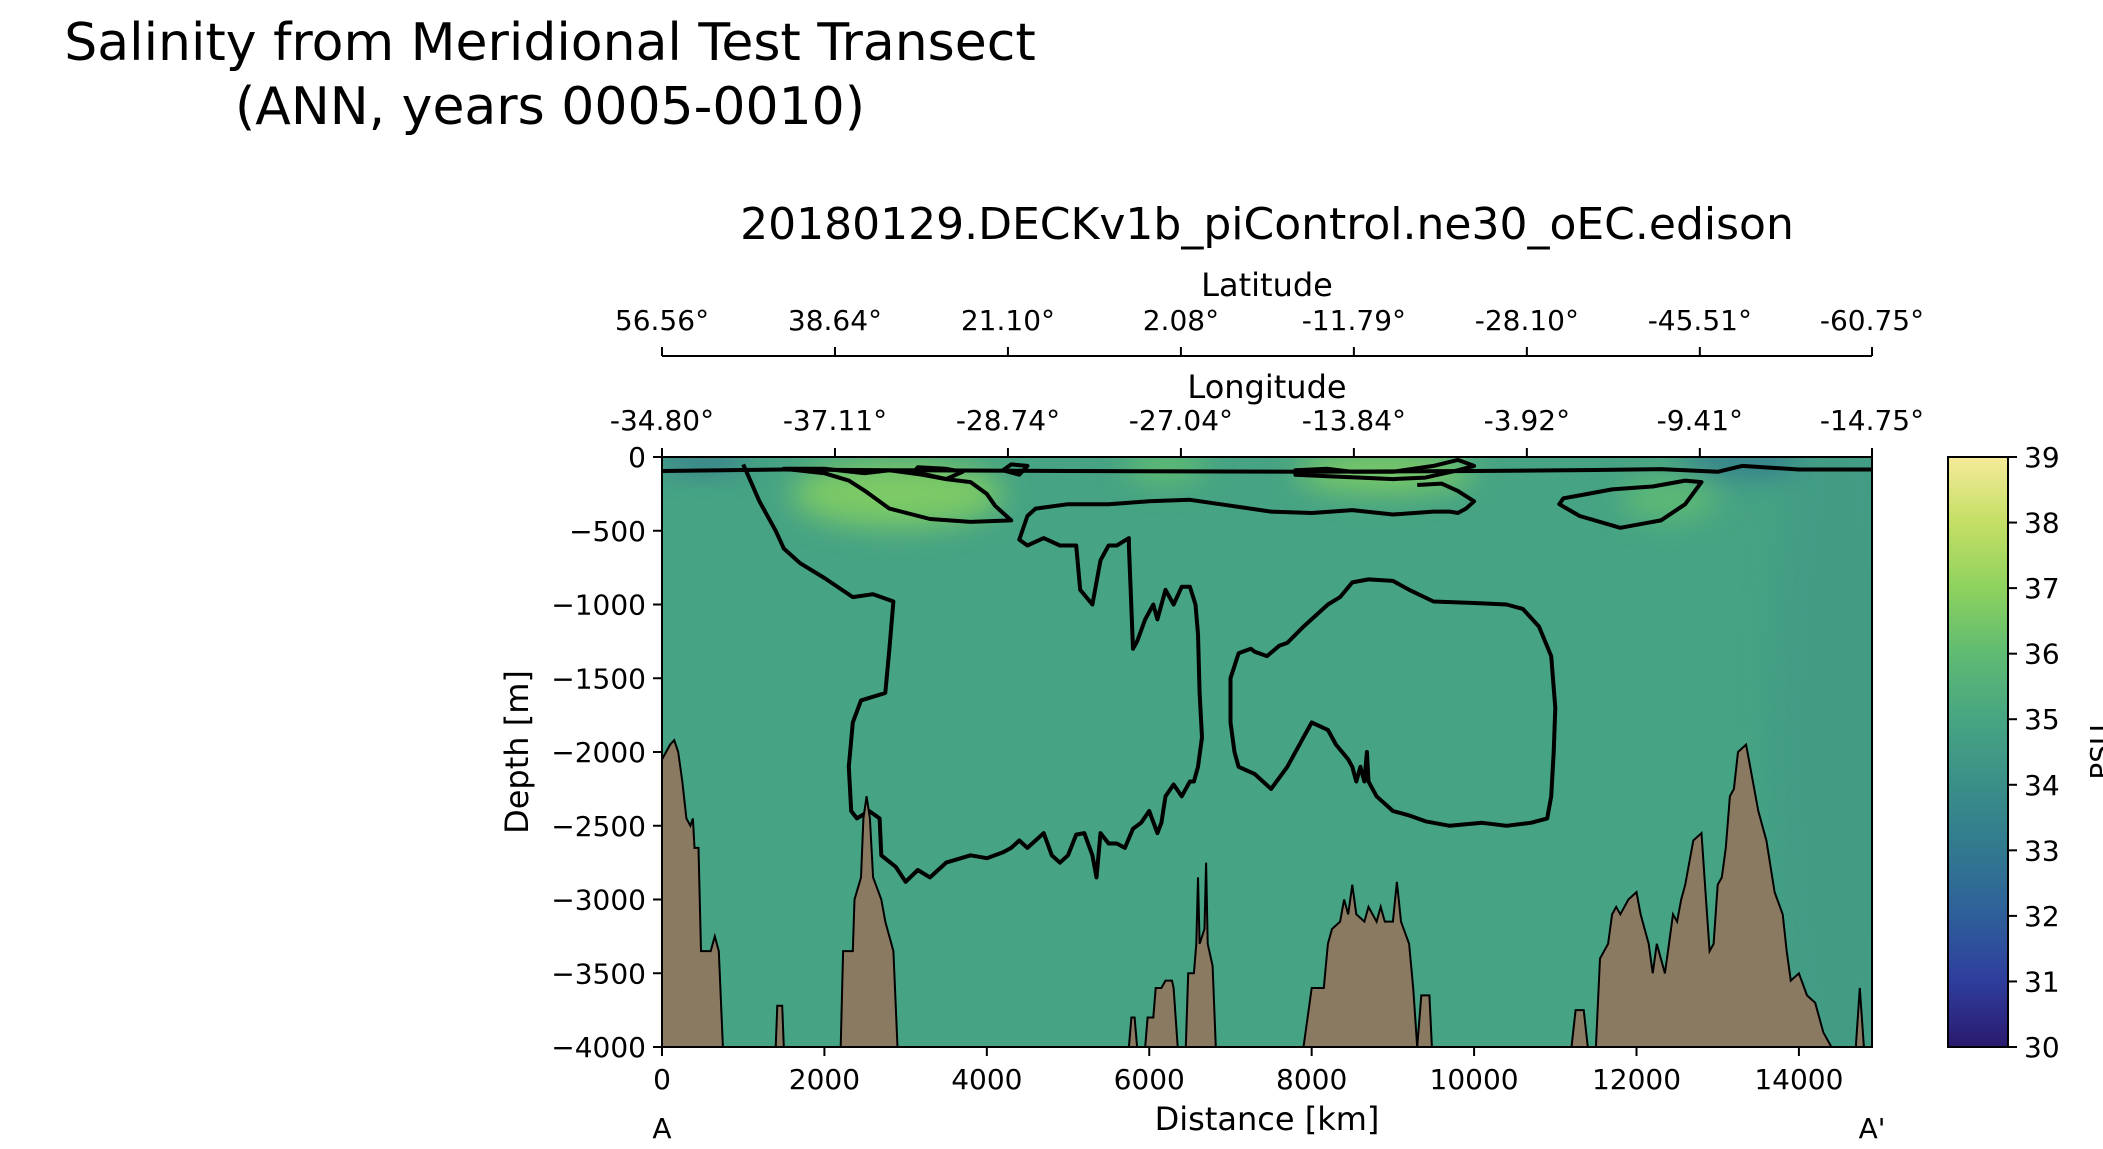 Image resolution: width=2103 pixels, height=1149 pixels. I want to click on contour-north-envelope, so click(1109, 673).